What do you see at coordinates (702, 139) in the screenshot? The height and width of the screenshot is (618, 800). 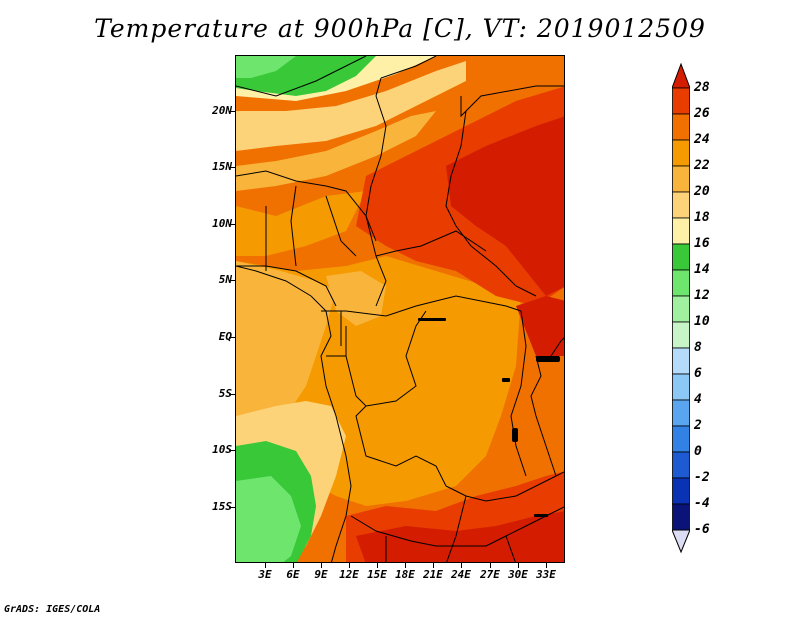 I see `colorbar-label: 24` at bounding box center [702, 139].